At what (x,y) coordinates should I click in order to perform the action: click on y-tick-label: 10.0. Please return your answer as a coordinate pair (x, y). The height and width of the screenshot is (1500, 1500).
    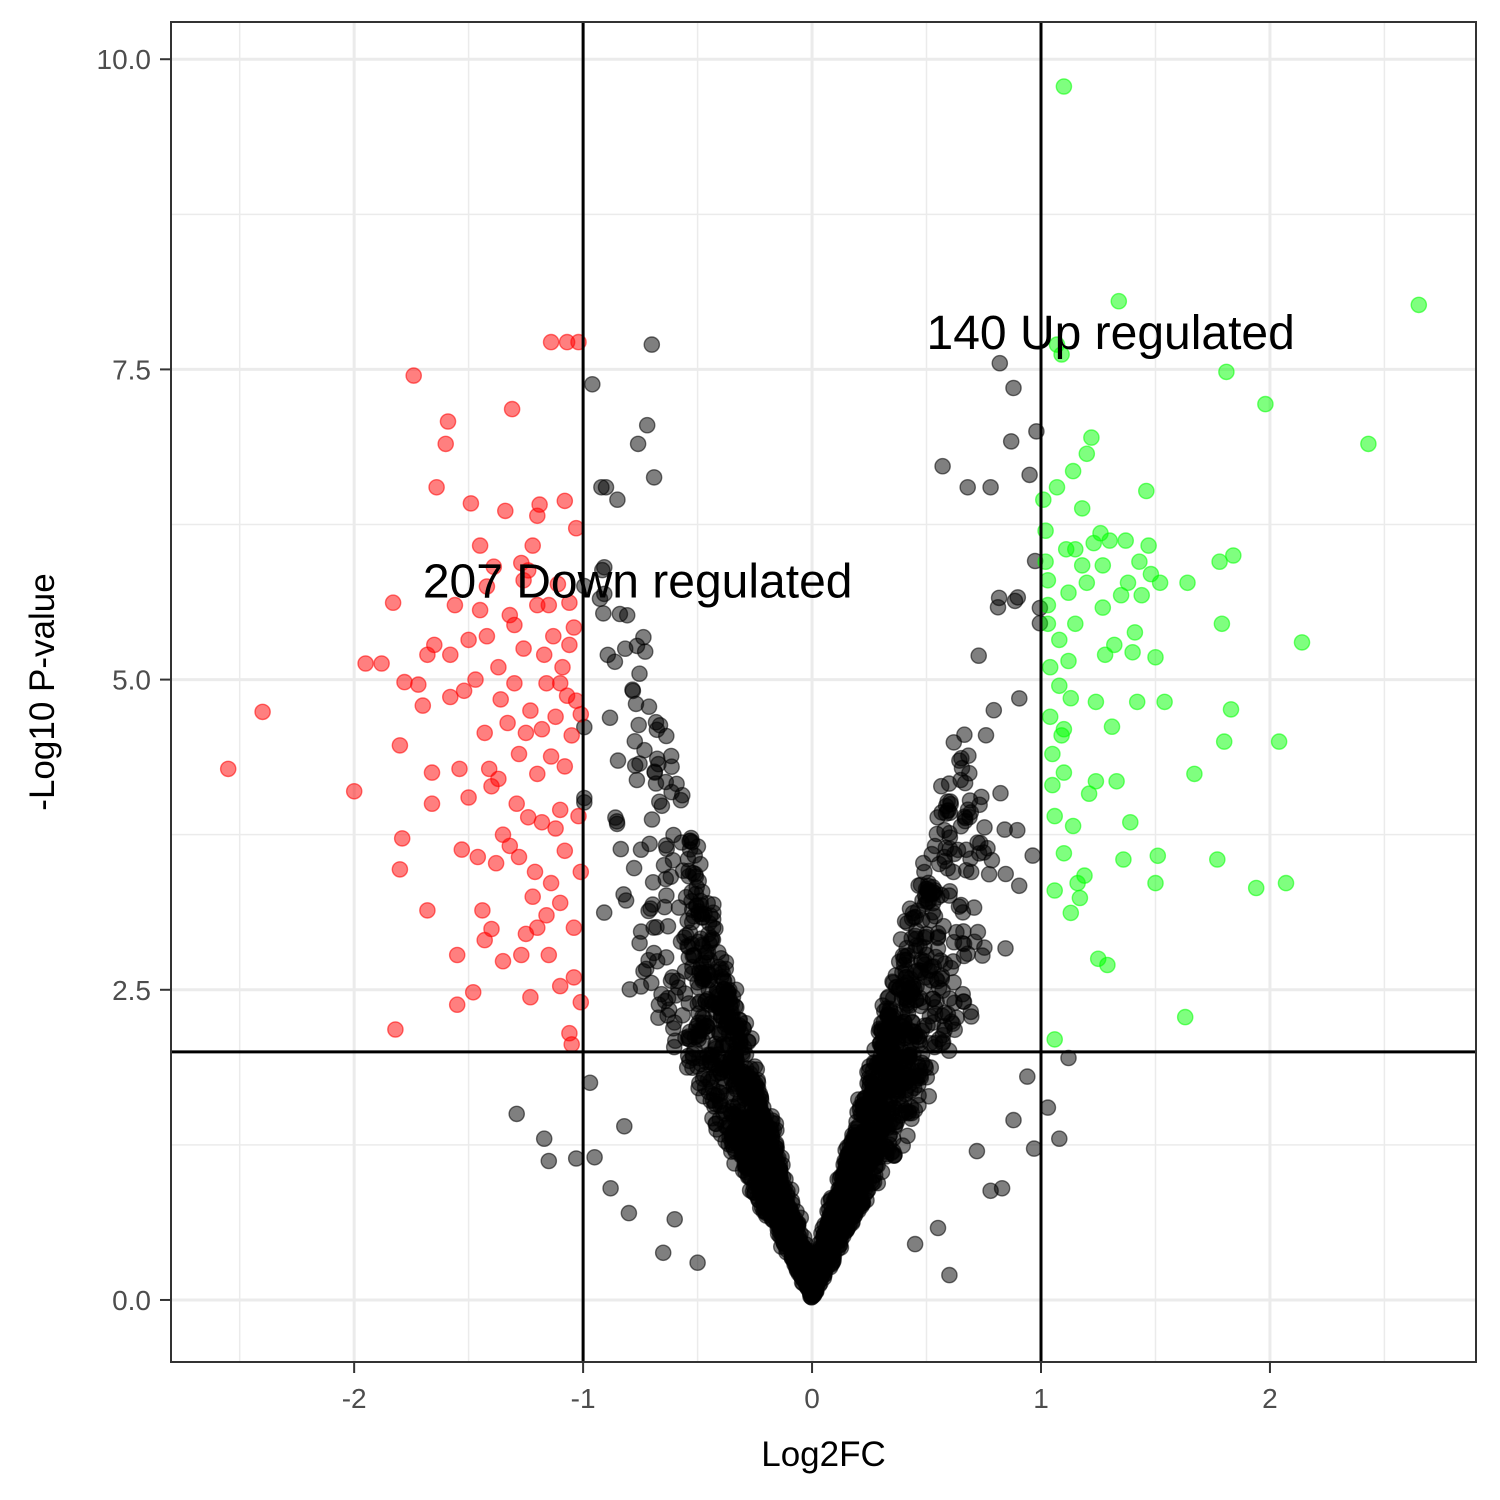
    Looking at the image, I should click on (124, 59).